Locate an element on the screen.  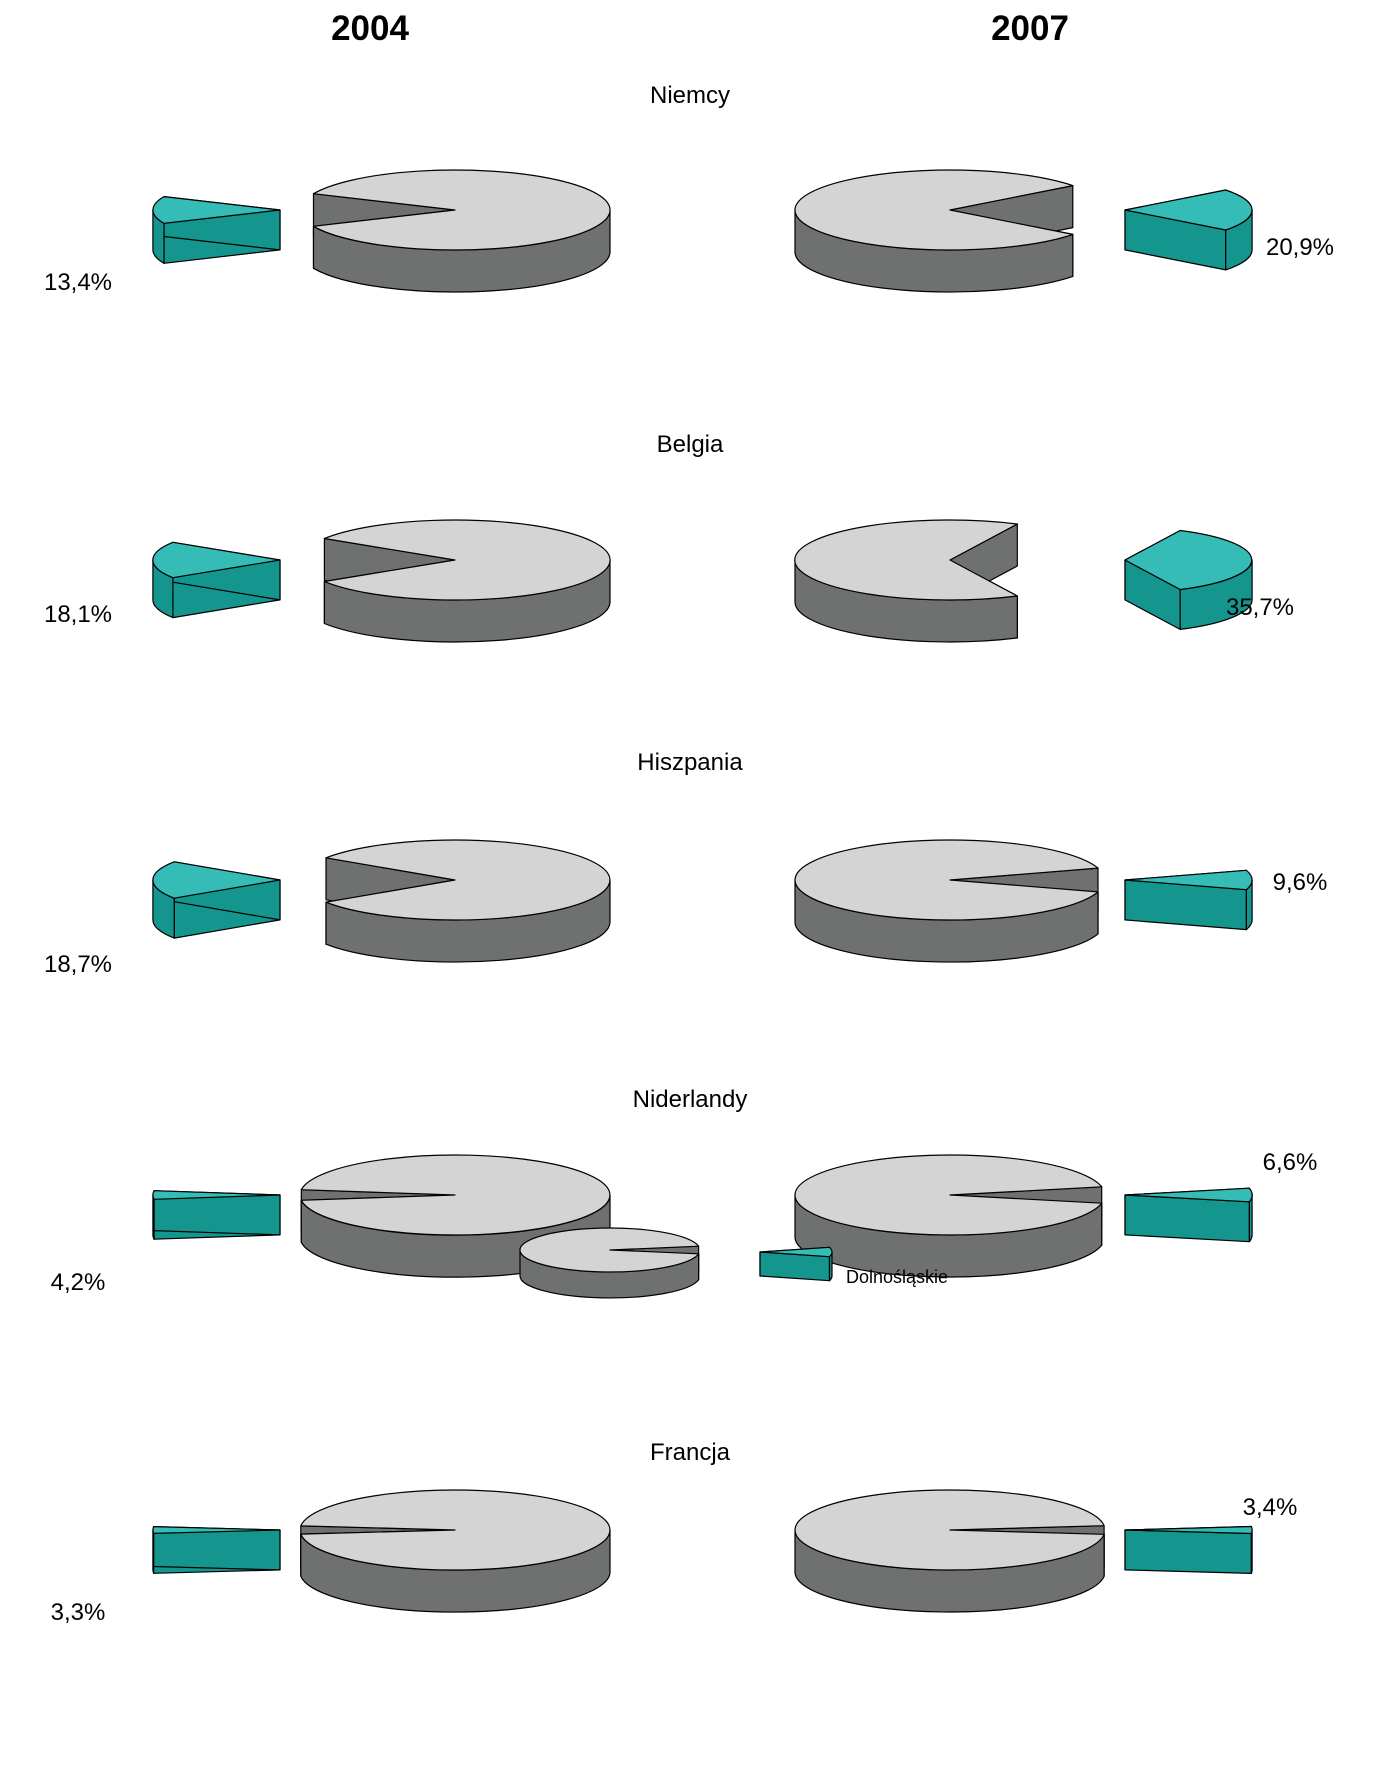
pie-francja-2004: 3,3% is located at coordinates (331, 1557).